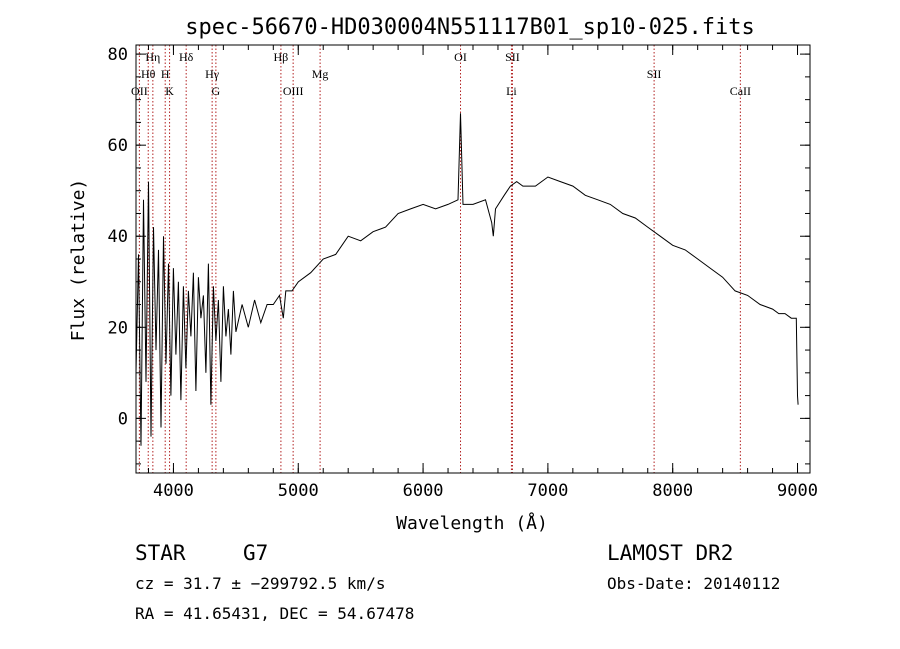 The height and width of the screenshot is (649, 900). Describe the element at coordinates (123, 419) in the screenshot. I see `y-tick-label: 0` at that location.